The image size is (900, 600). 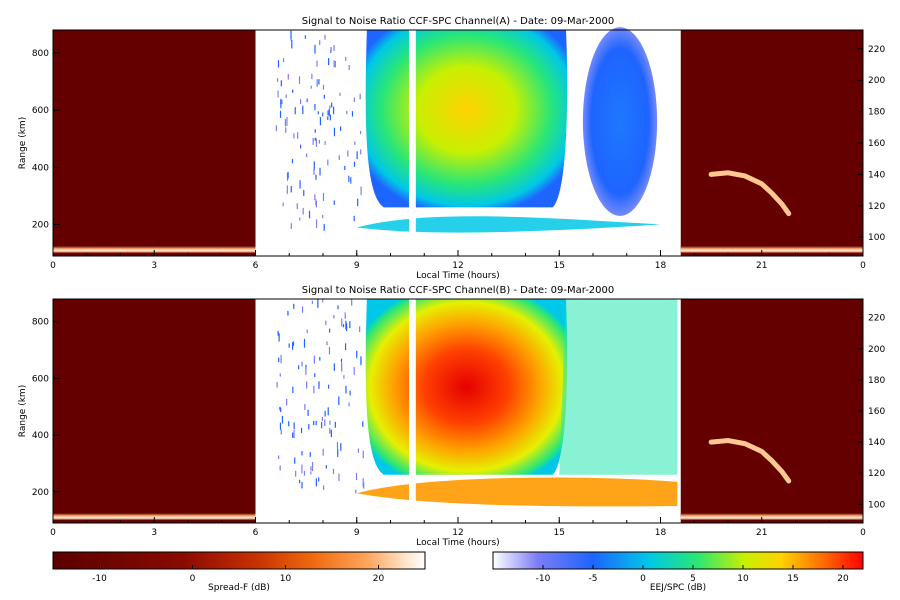 I want to click on colorbar-spread-f-bar, so click(x=239, y=560).